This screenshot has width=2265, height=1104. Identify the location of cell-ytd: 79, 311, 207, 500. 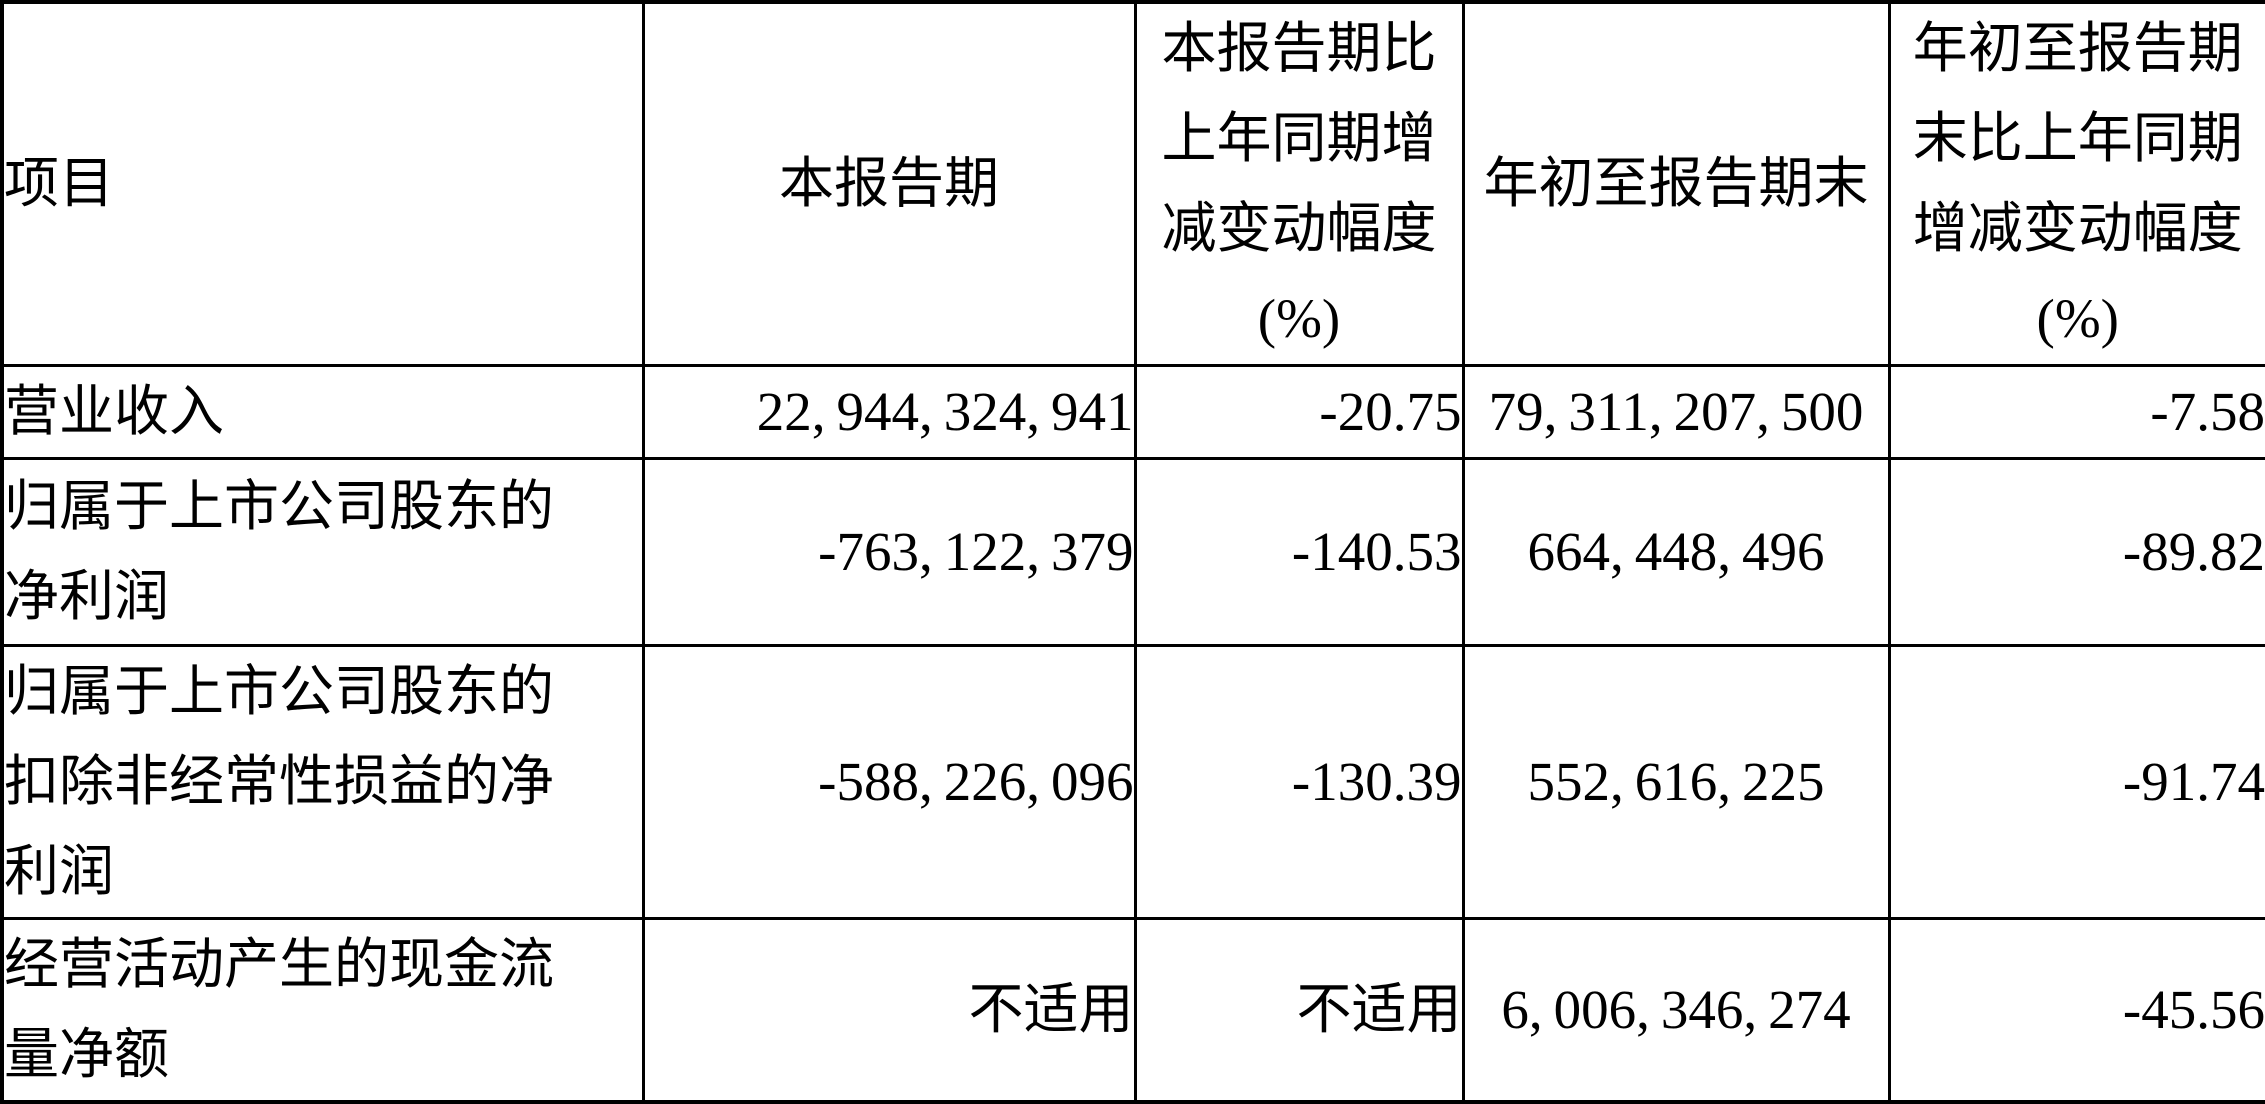
(1676, 412).